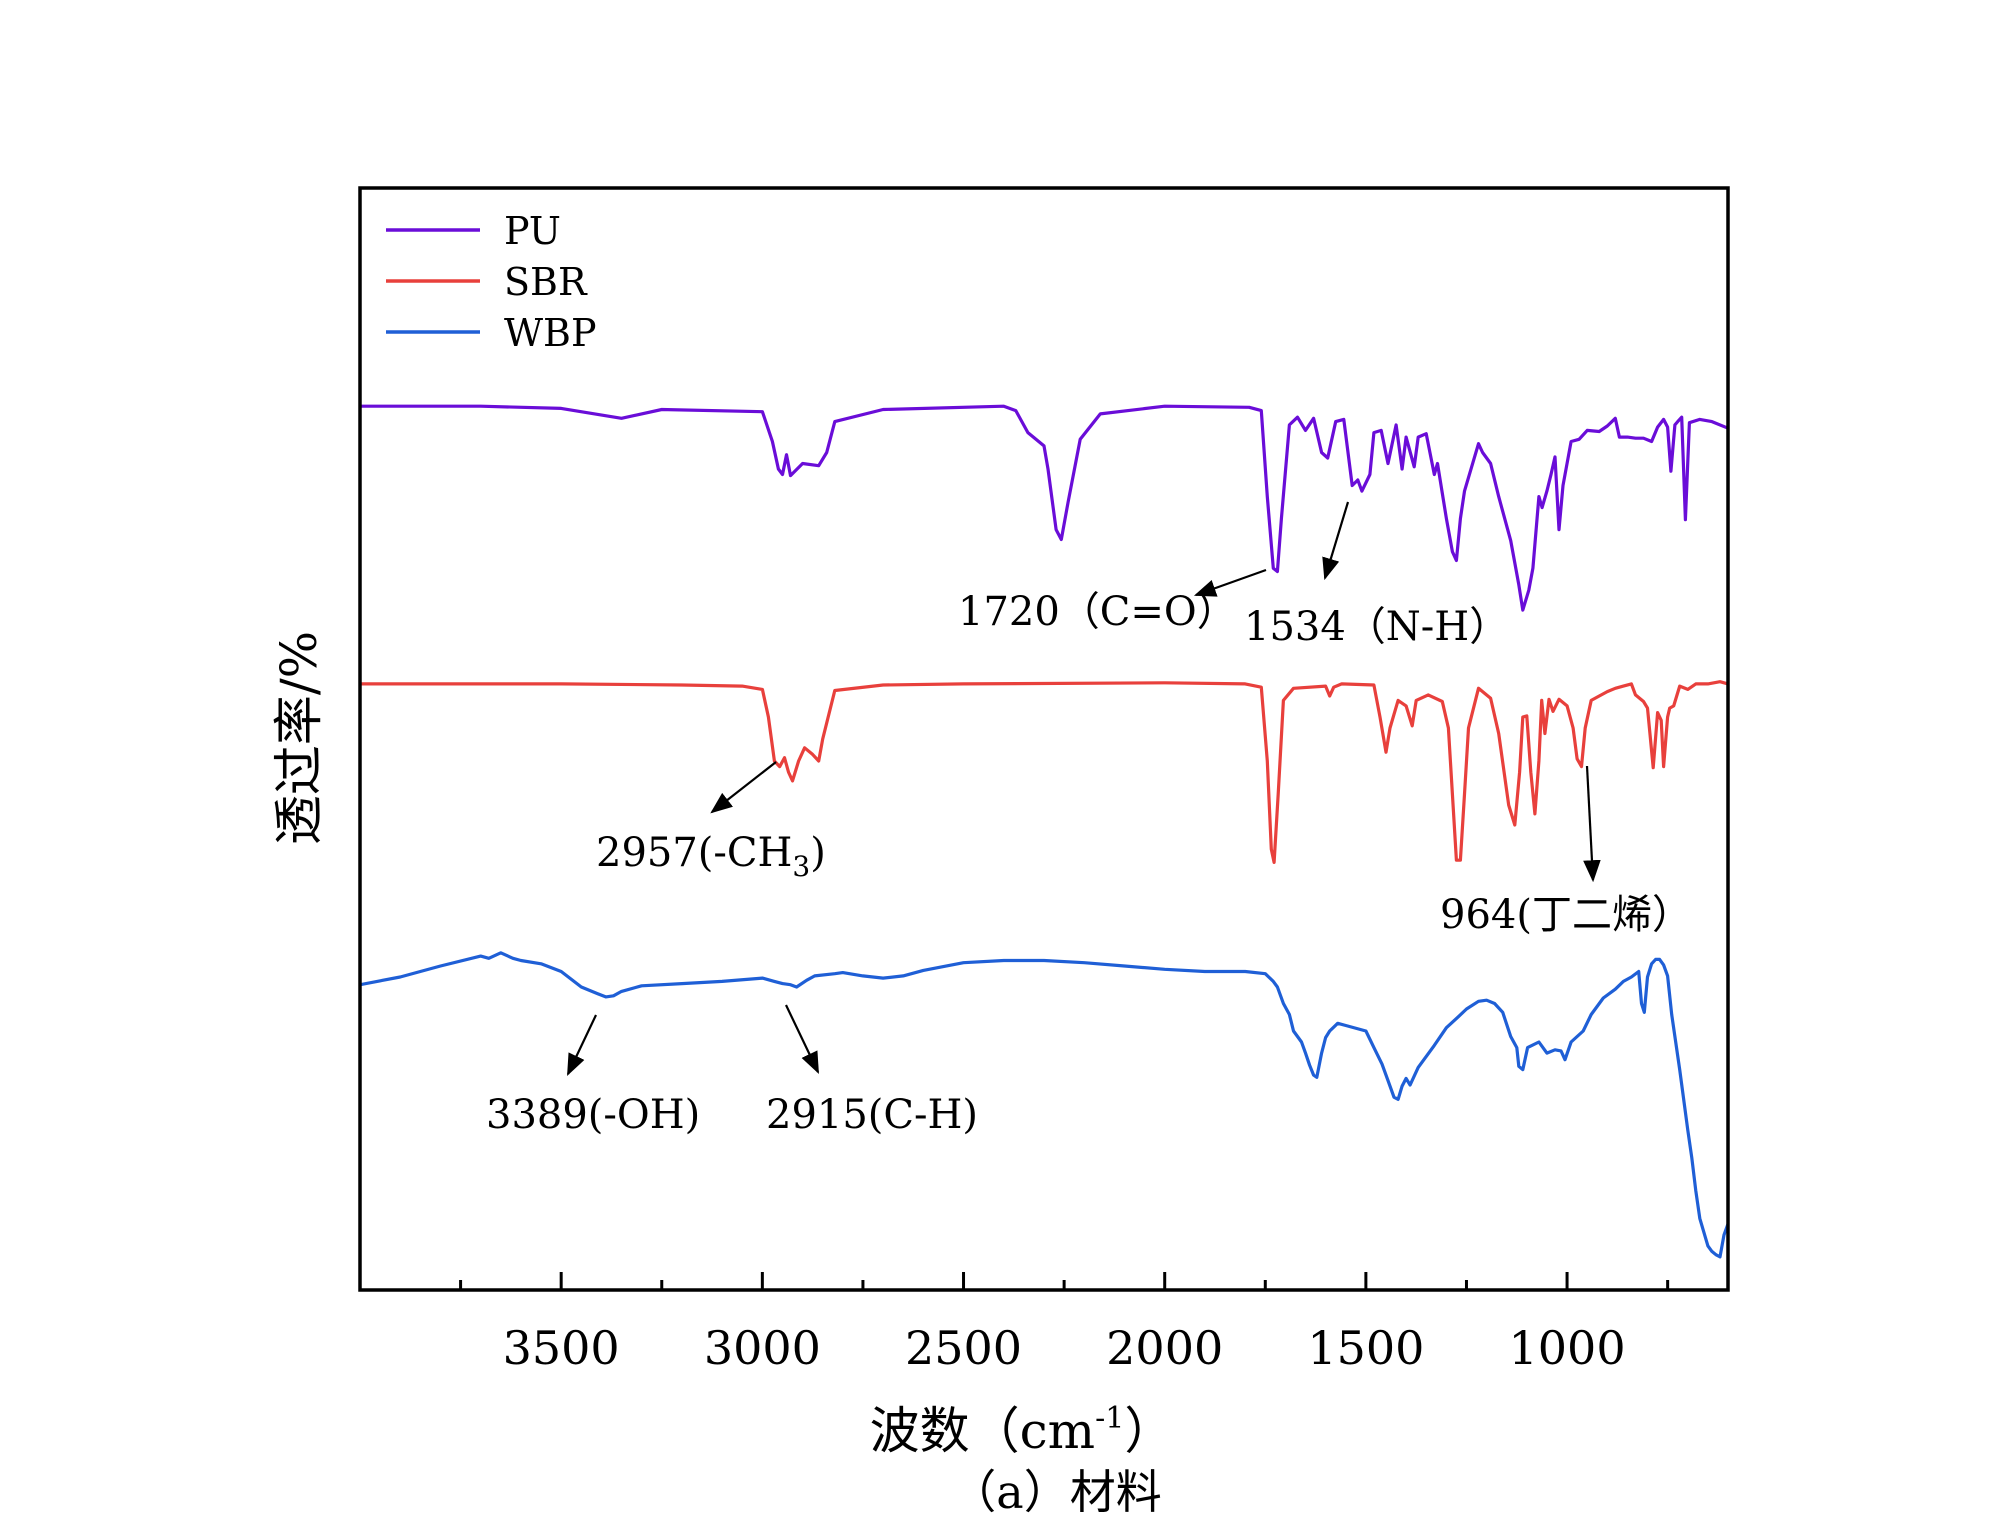 This screenshot has width=2000, height=1530. Describe the element at coordinates (963, 1348) in the screenshot. I see `x-tick-label: 2500` at that location.